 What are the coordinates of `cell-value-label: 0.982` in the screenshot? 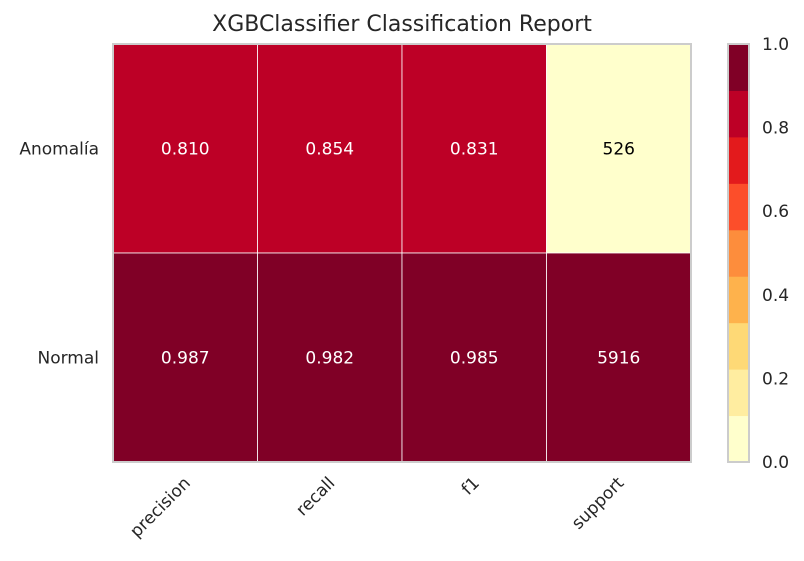 It's located at (329, 359).